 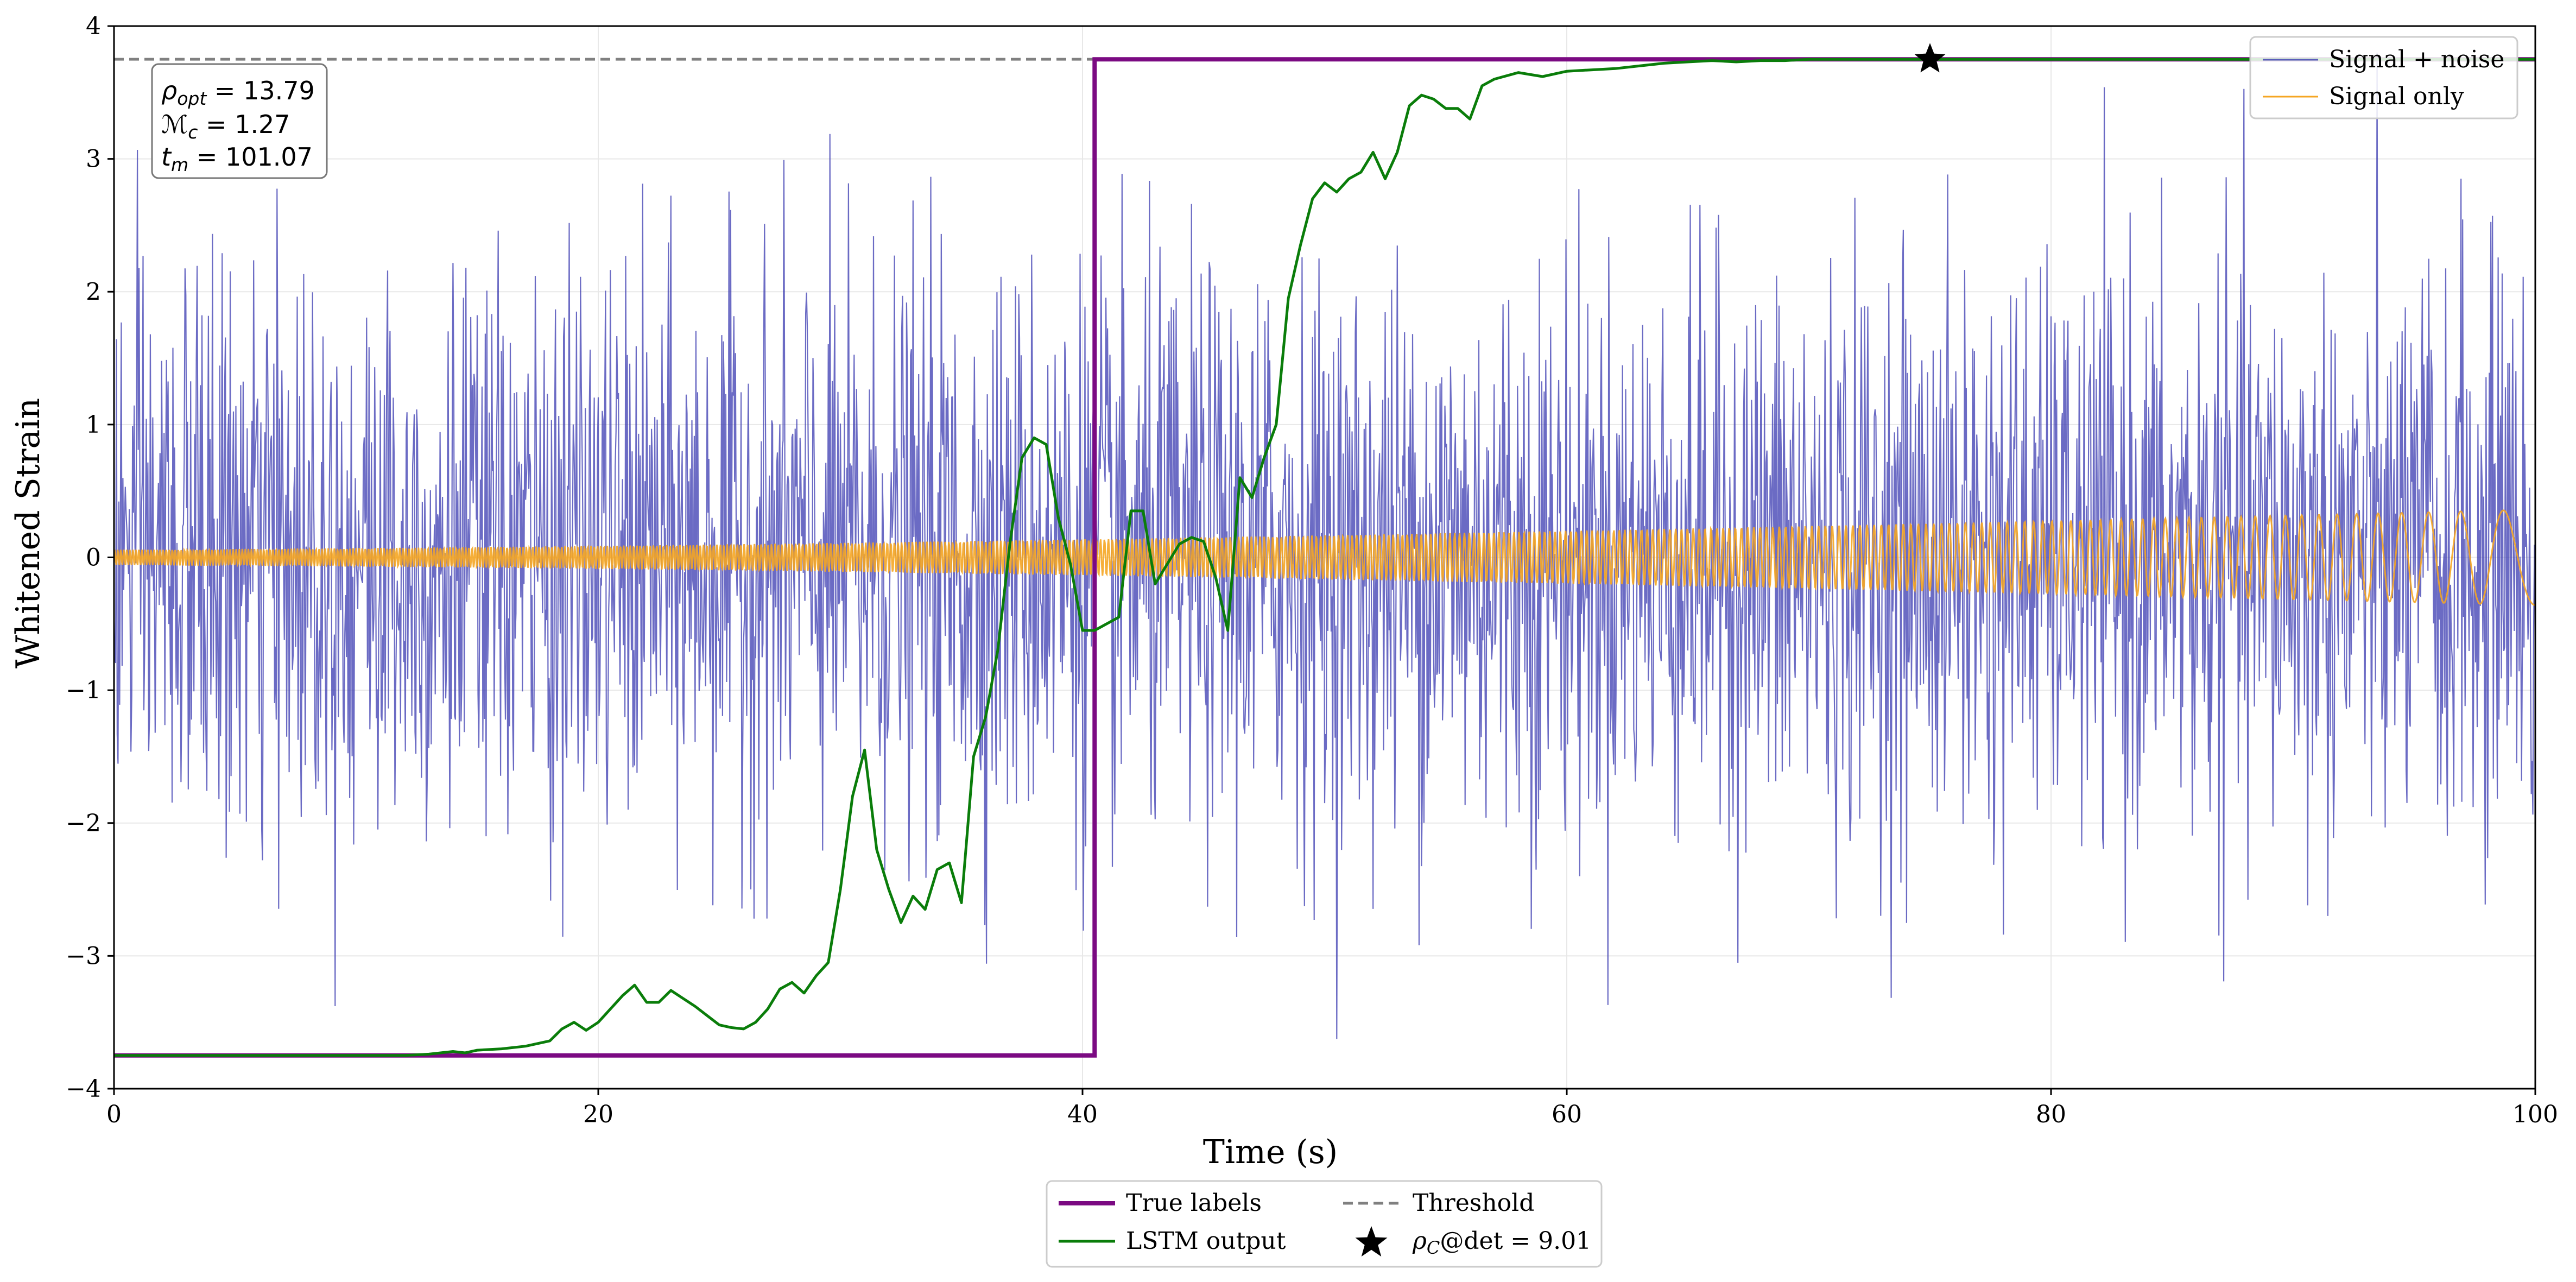 What do you see at coordinates (1194, 1203) in the screenshot?
I see `legend-label-true-labels: True labels` at bounding box center [1194, 1203].